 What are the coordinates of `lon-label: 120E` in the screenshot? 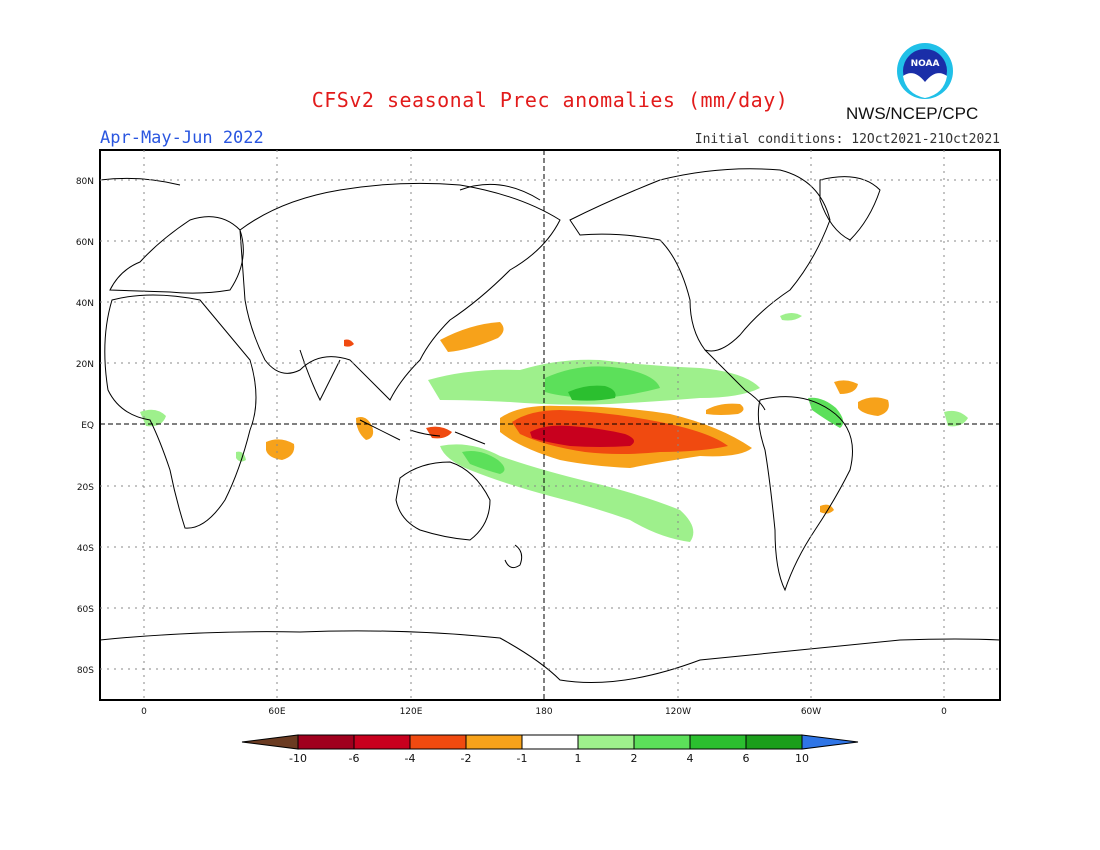 It's located at (411, 712).